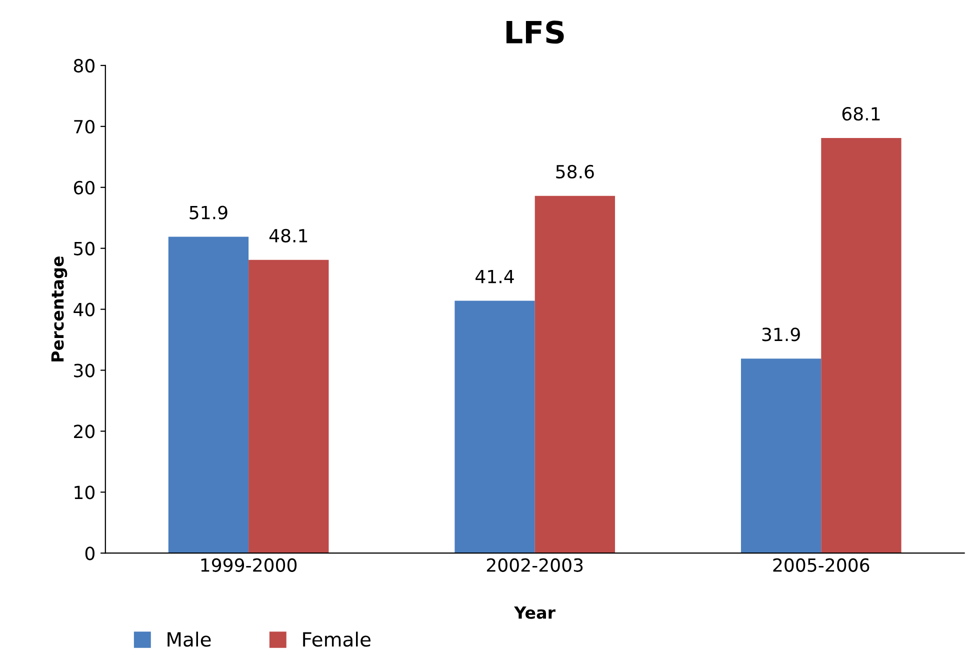 This screenshot has height=668, width=976. What do you see at coordinates (535, 32) in the screenshot?
I see `chart-title: LFS` at bounding box center [535, 32].